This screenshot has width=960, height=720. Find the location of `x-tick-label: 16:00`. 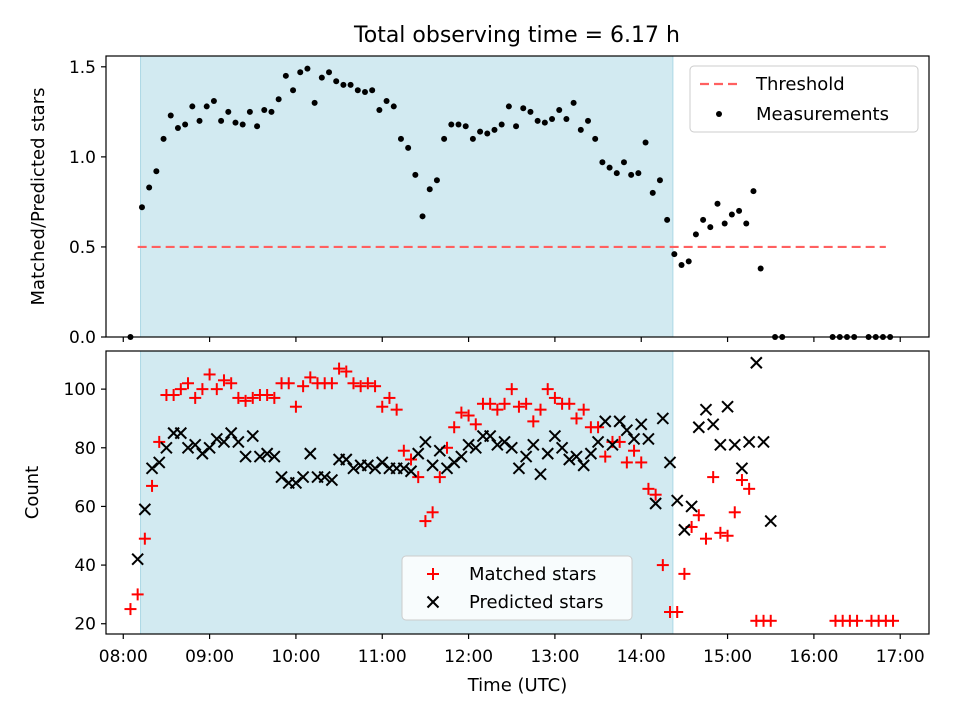

x-tick-label: 16:00 is located at coordinates (813, 657).